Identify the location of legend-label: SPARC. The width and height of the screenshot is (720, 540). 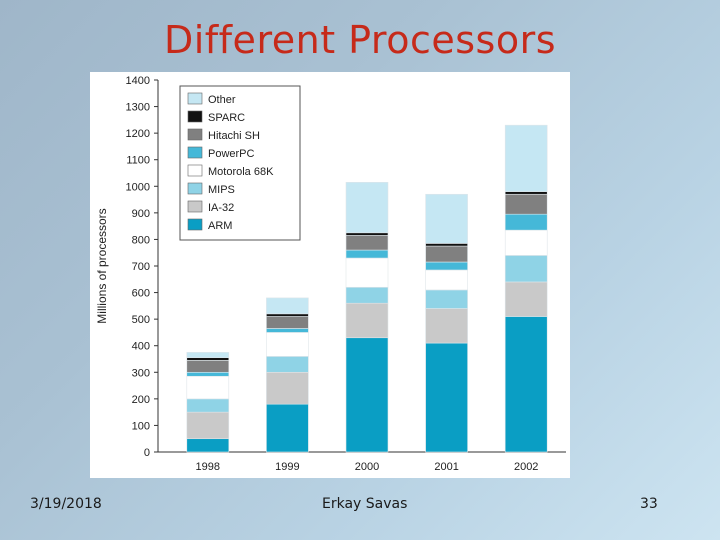
(226, 118).